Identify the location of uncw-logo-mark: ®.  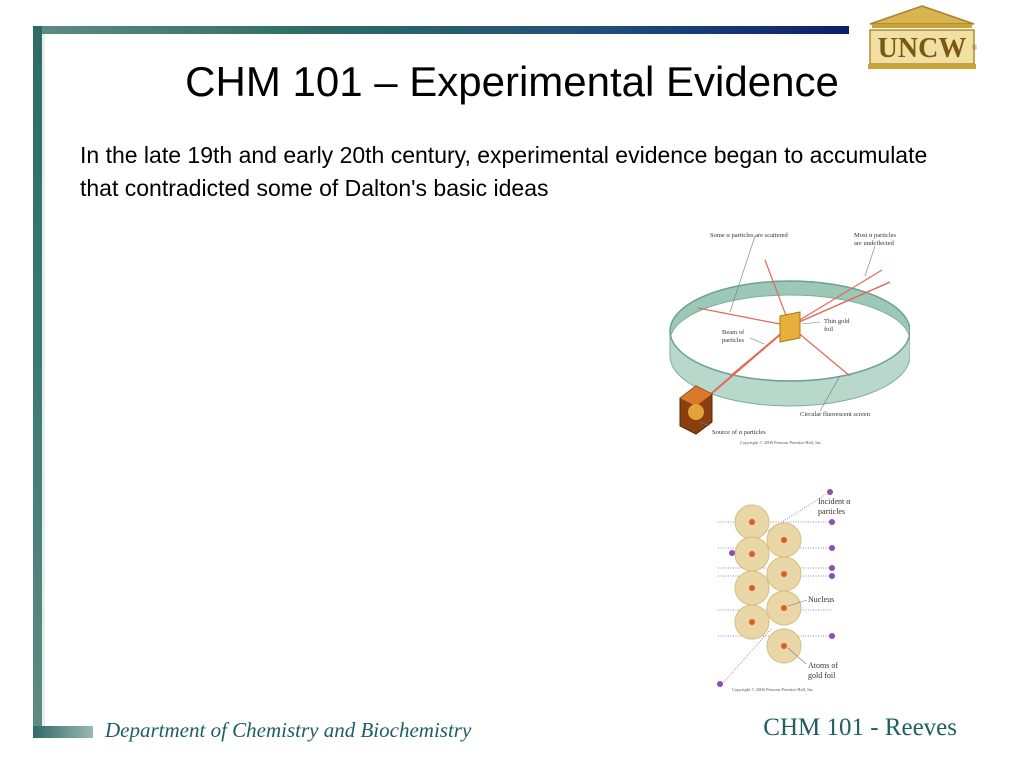
(975, 48).